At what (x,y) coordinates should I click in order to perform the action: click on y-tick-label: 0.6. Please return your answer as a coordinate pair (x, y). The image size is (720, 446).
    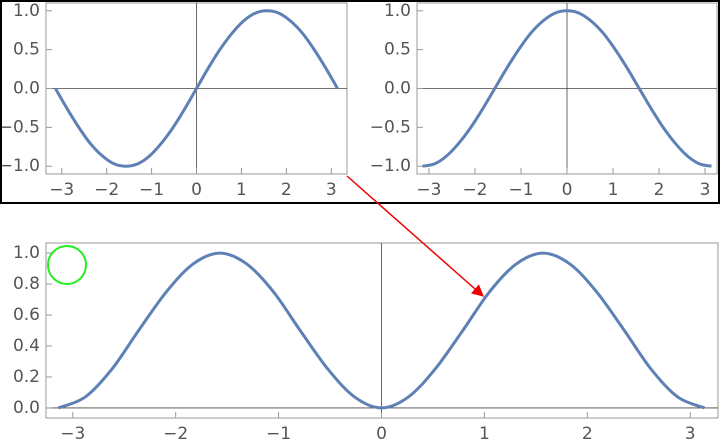
    Looking at the image, I should click on (26, 315).